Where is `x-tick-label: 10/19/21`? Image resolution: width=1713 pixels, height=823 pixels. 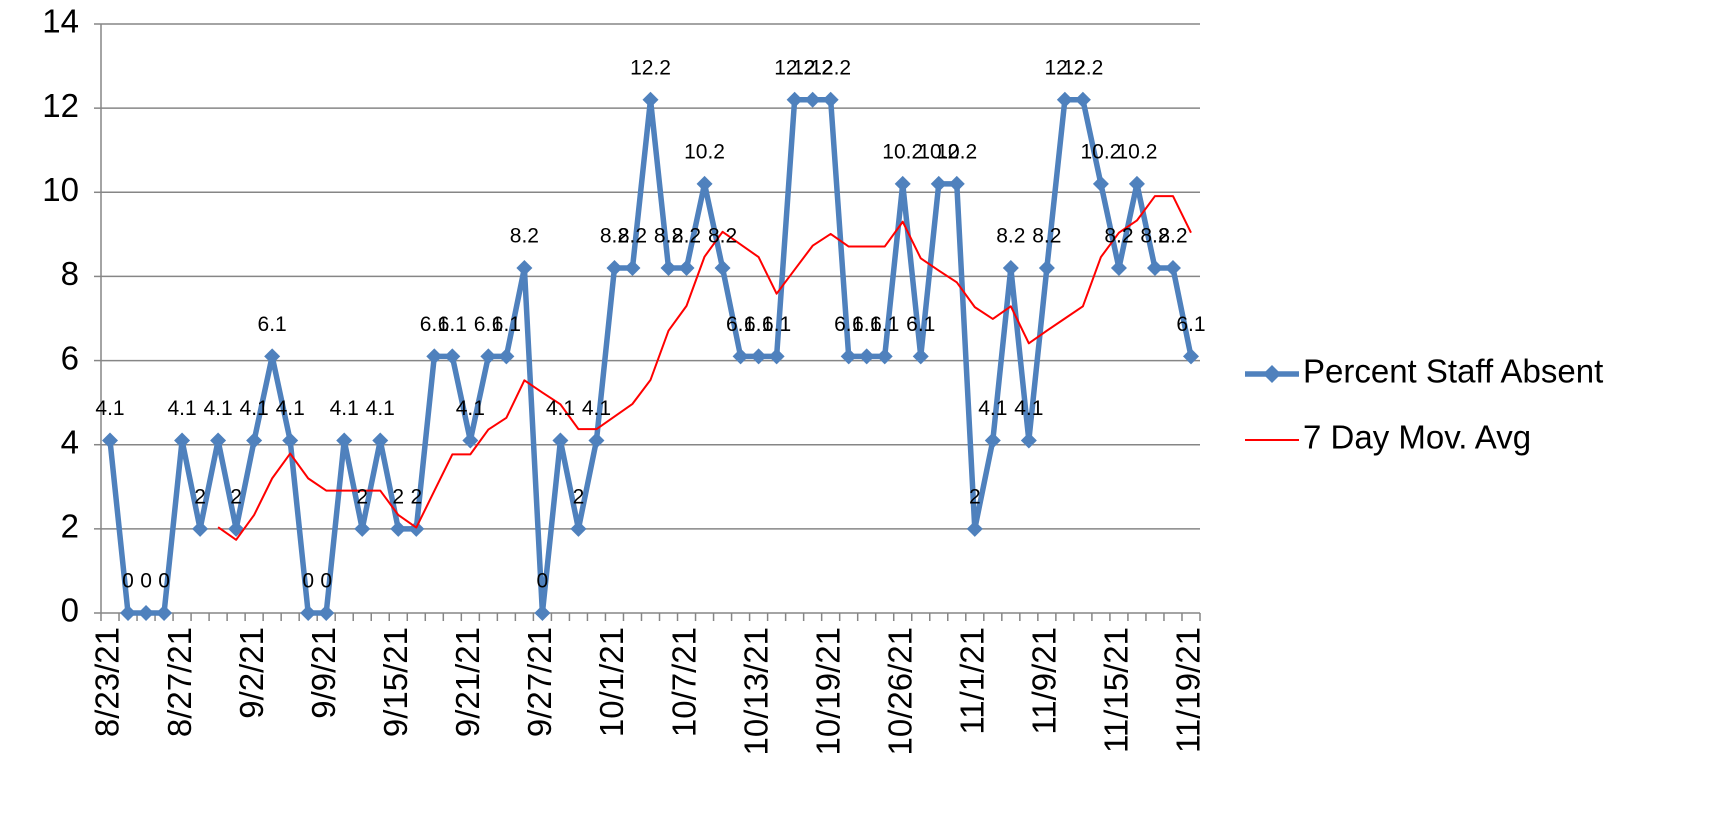 x-tick-label: 10/19/21 is located at coordinates (827, 691).